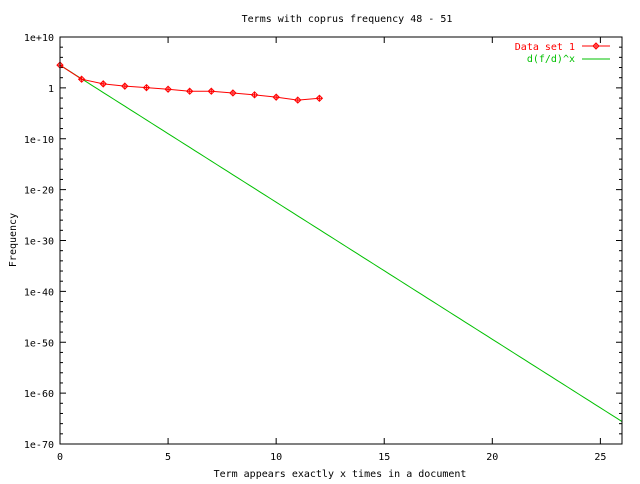 The image size is (640, 484). Describe the element at coordinates (551, 59) in the screenshot. I see `legend-label-function: d(f/d)^x` at that location.